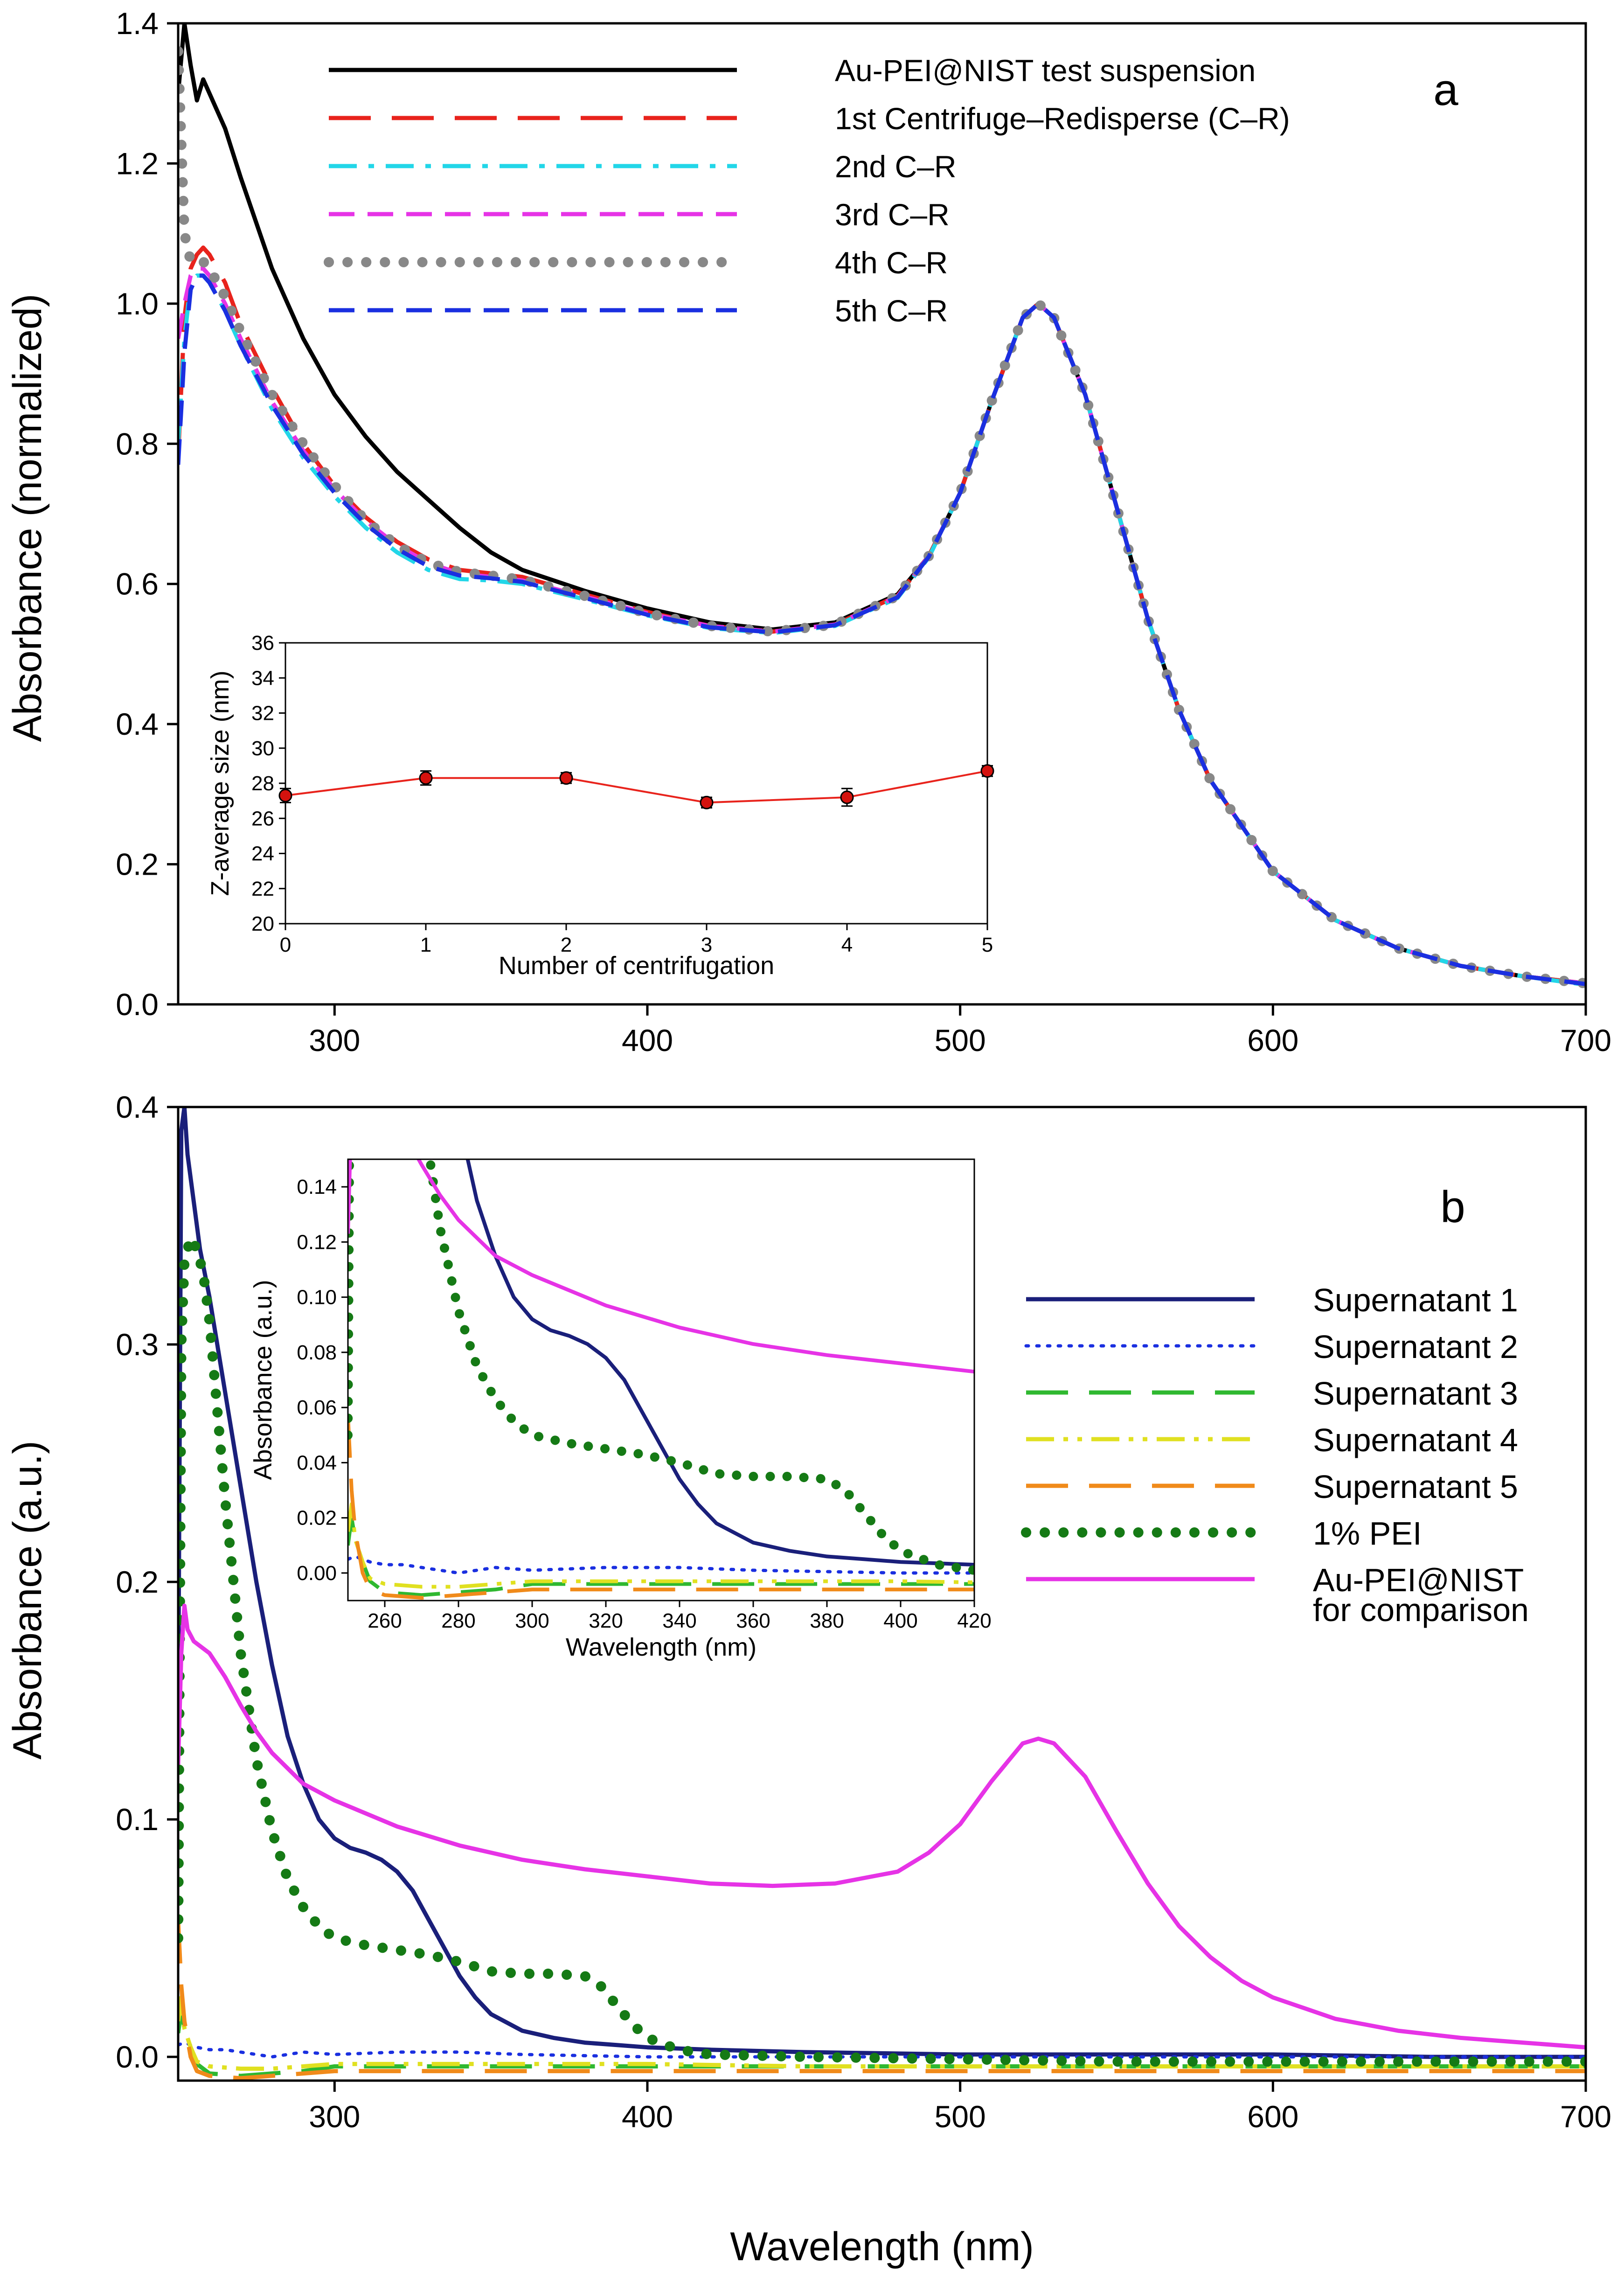  I want to click on panel-b-inset-y-tick-label: 0.02, so click(317, 1518).